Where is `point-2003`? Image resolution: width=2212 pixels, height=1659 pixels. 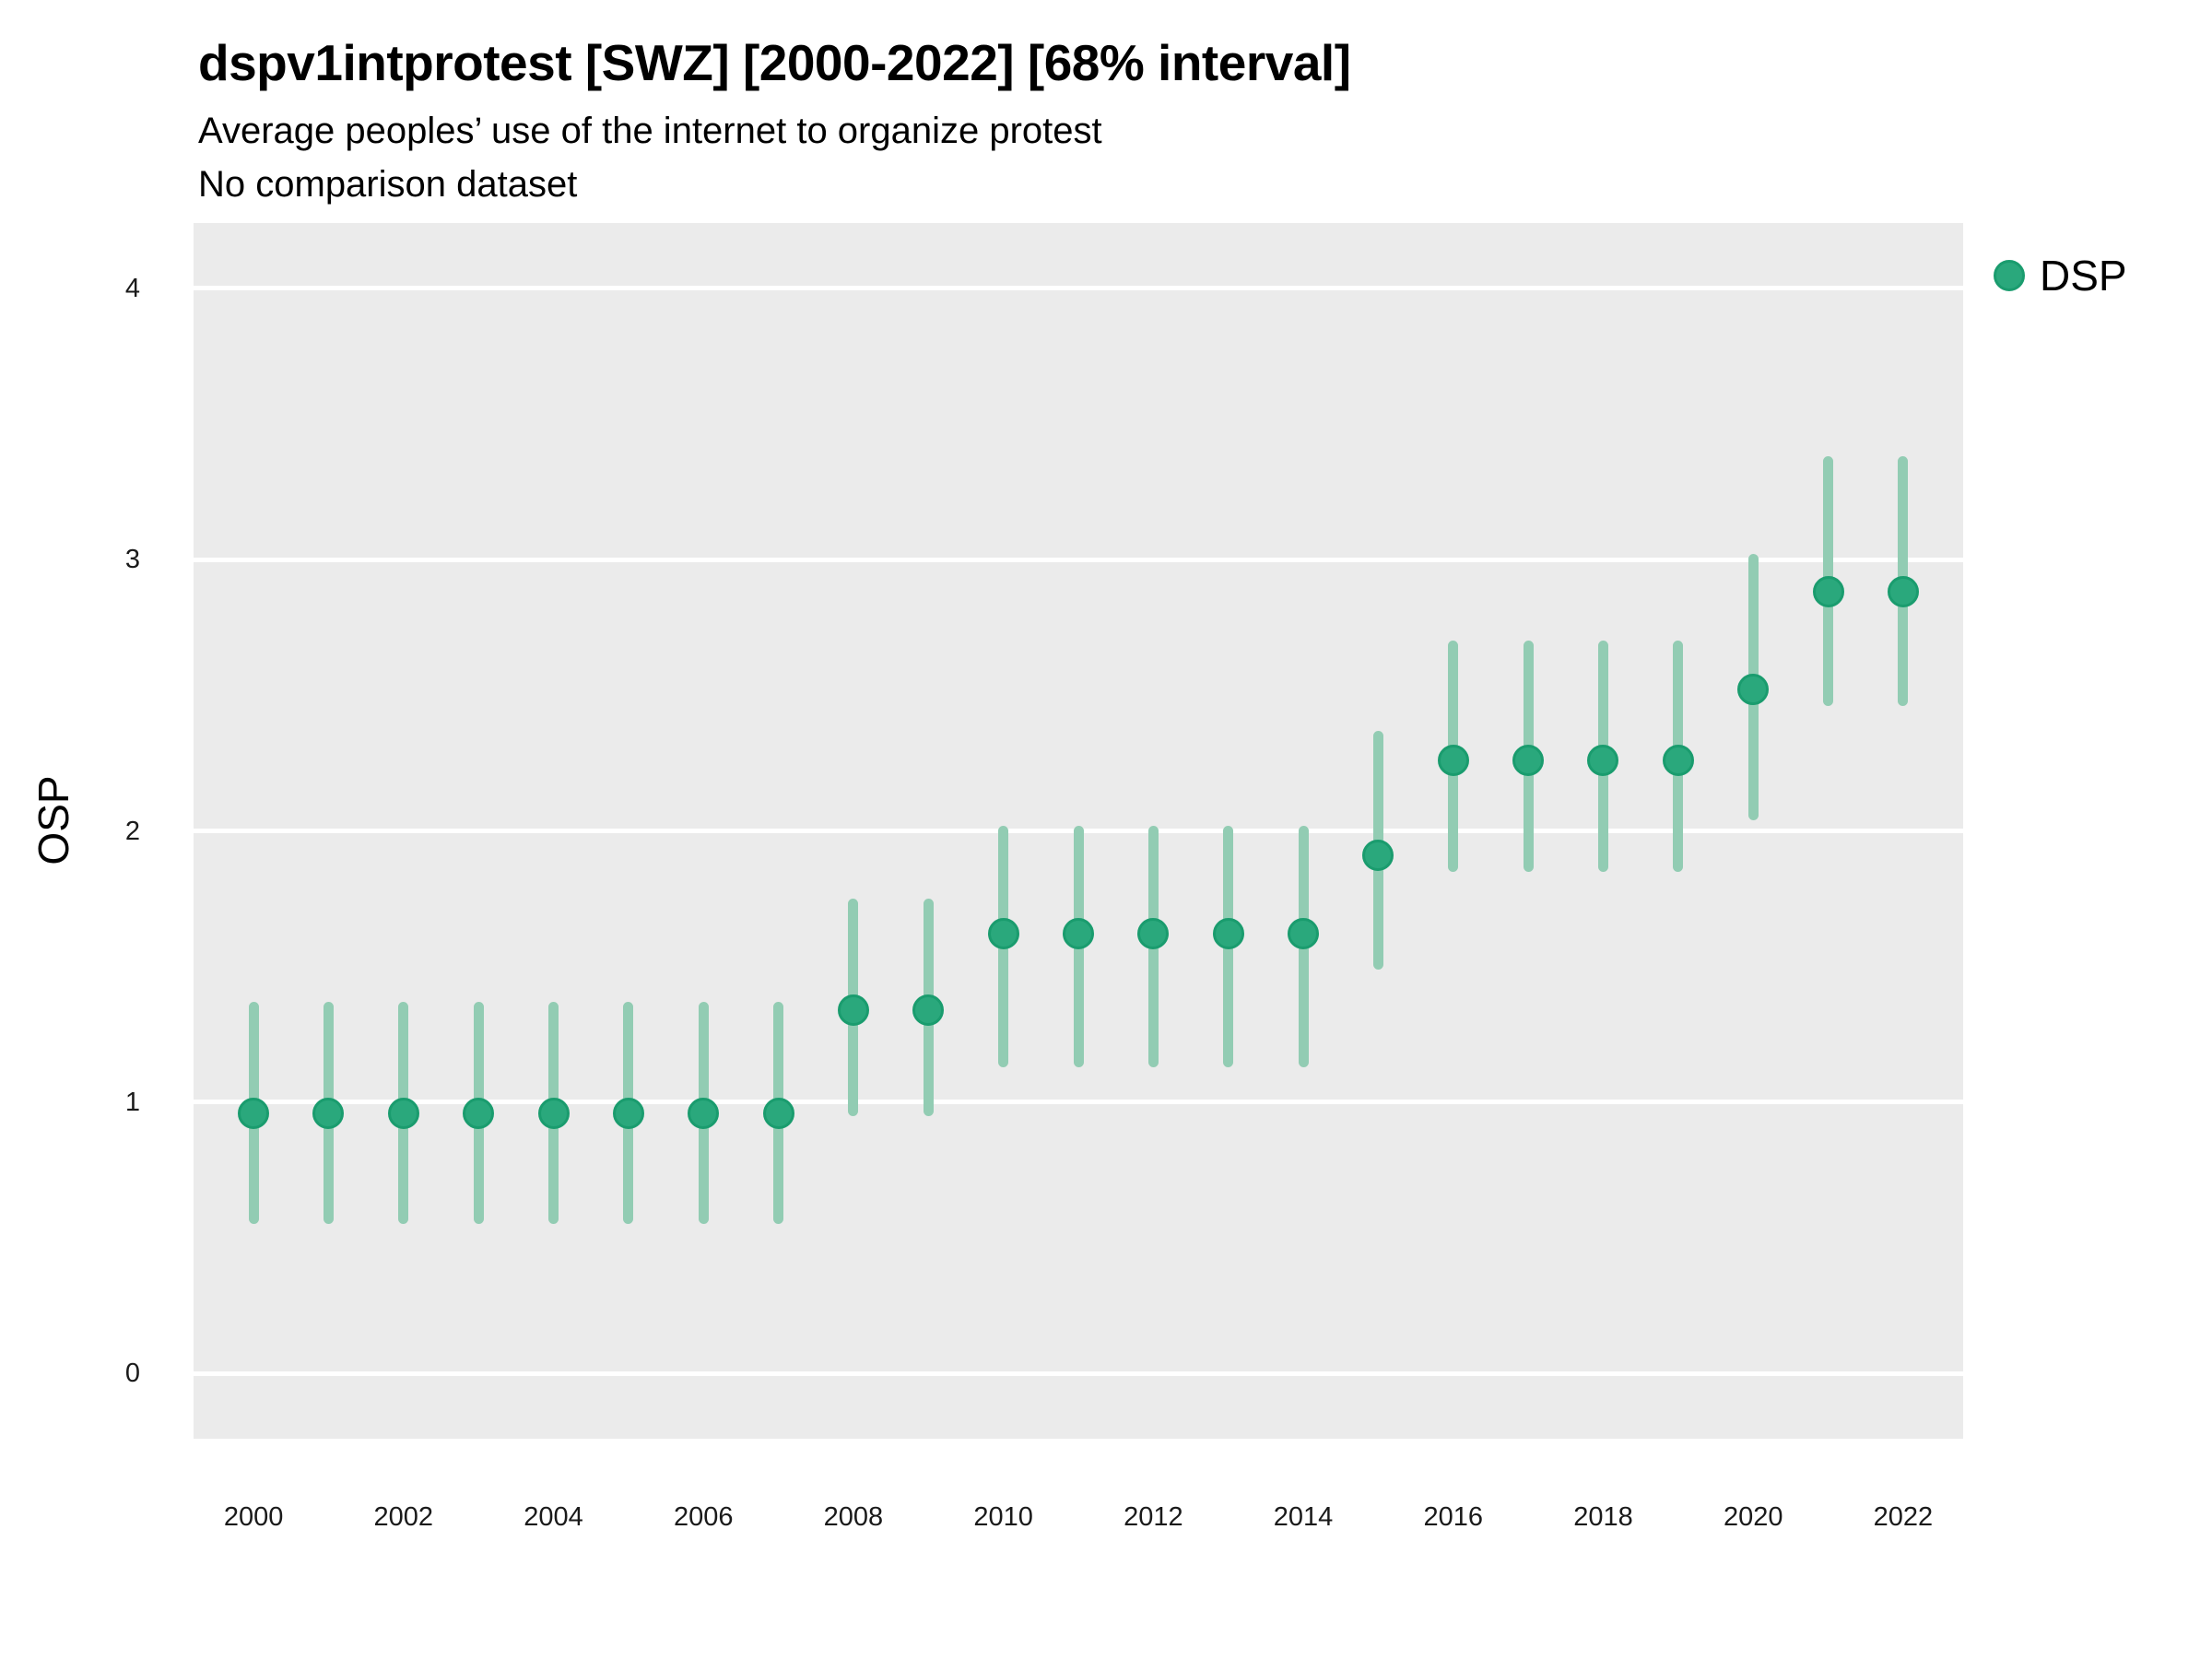 point-2003 is located at coordinates (479, 1113).